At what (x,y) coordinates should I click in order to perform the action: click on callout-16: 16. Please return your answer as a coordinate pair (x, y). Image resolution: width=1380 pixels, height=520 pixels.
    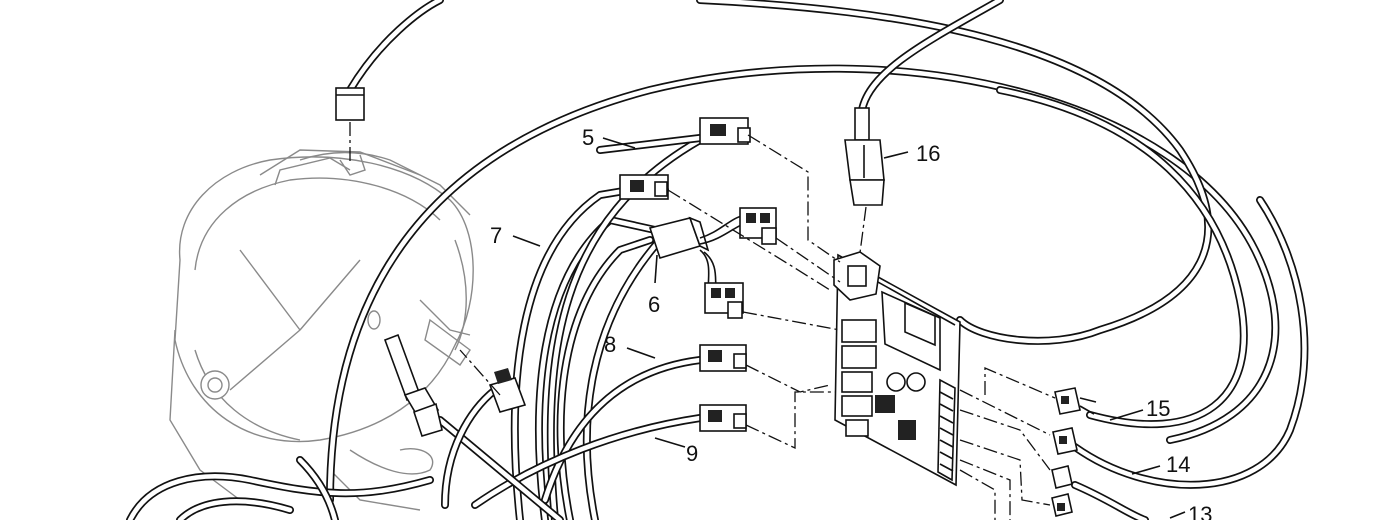
    Looking at the image, I should click on (928, 153).